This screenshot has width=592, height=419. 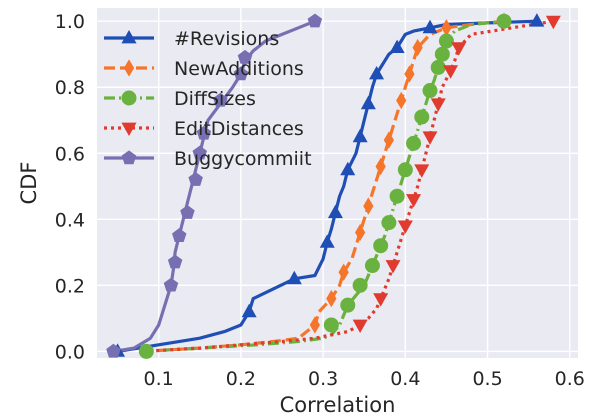 What do you see at coordinates (29, 183) in the screenshot?
I see `y-axis-label: CDF` at bounding box center [29, 183].